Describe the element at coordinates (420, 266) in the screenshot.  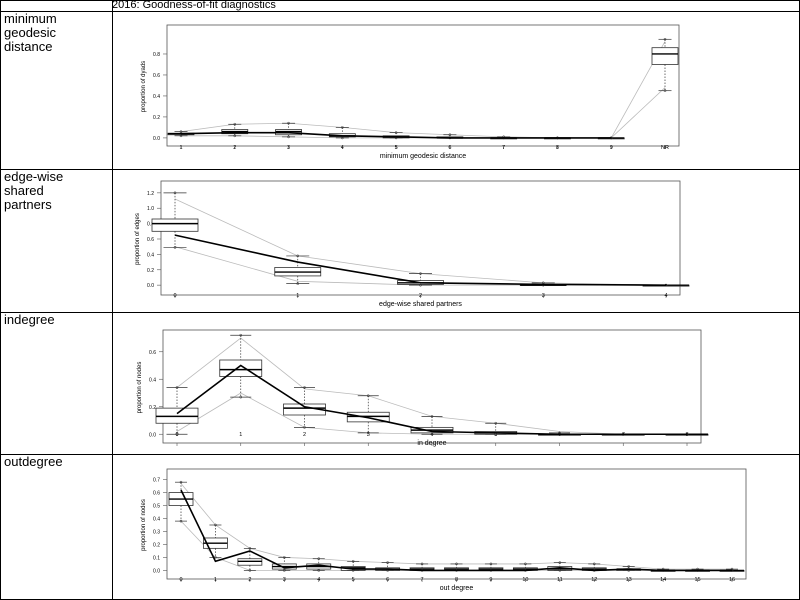
I see `lower-bound-line` at that location.